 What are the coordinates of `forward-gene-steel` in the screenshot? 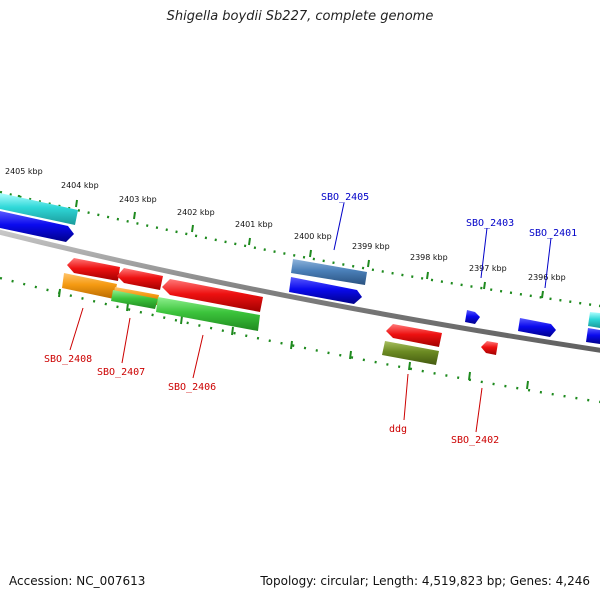 It's located at (329, 272).